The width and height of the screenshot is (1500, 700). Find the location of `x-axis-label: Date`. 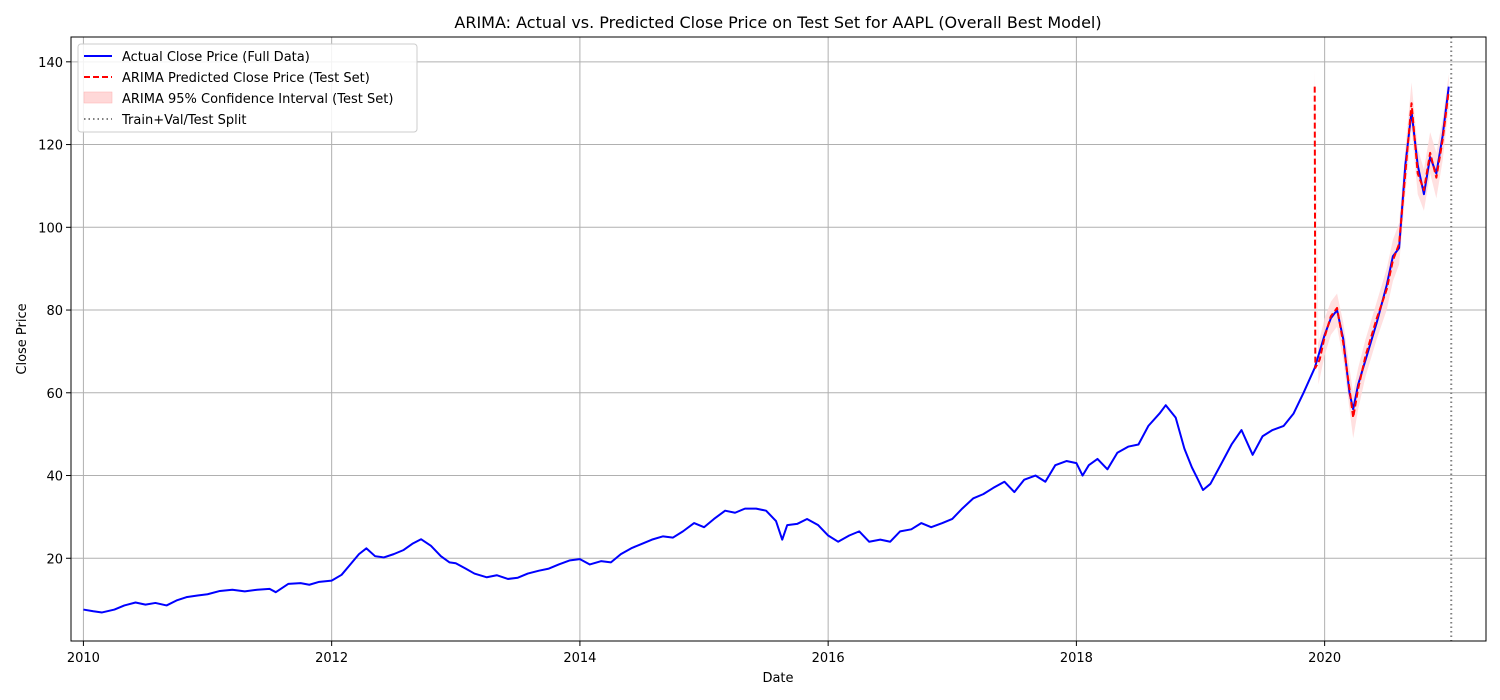

x-axis-label: Date is located at coordinates (777, 678).